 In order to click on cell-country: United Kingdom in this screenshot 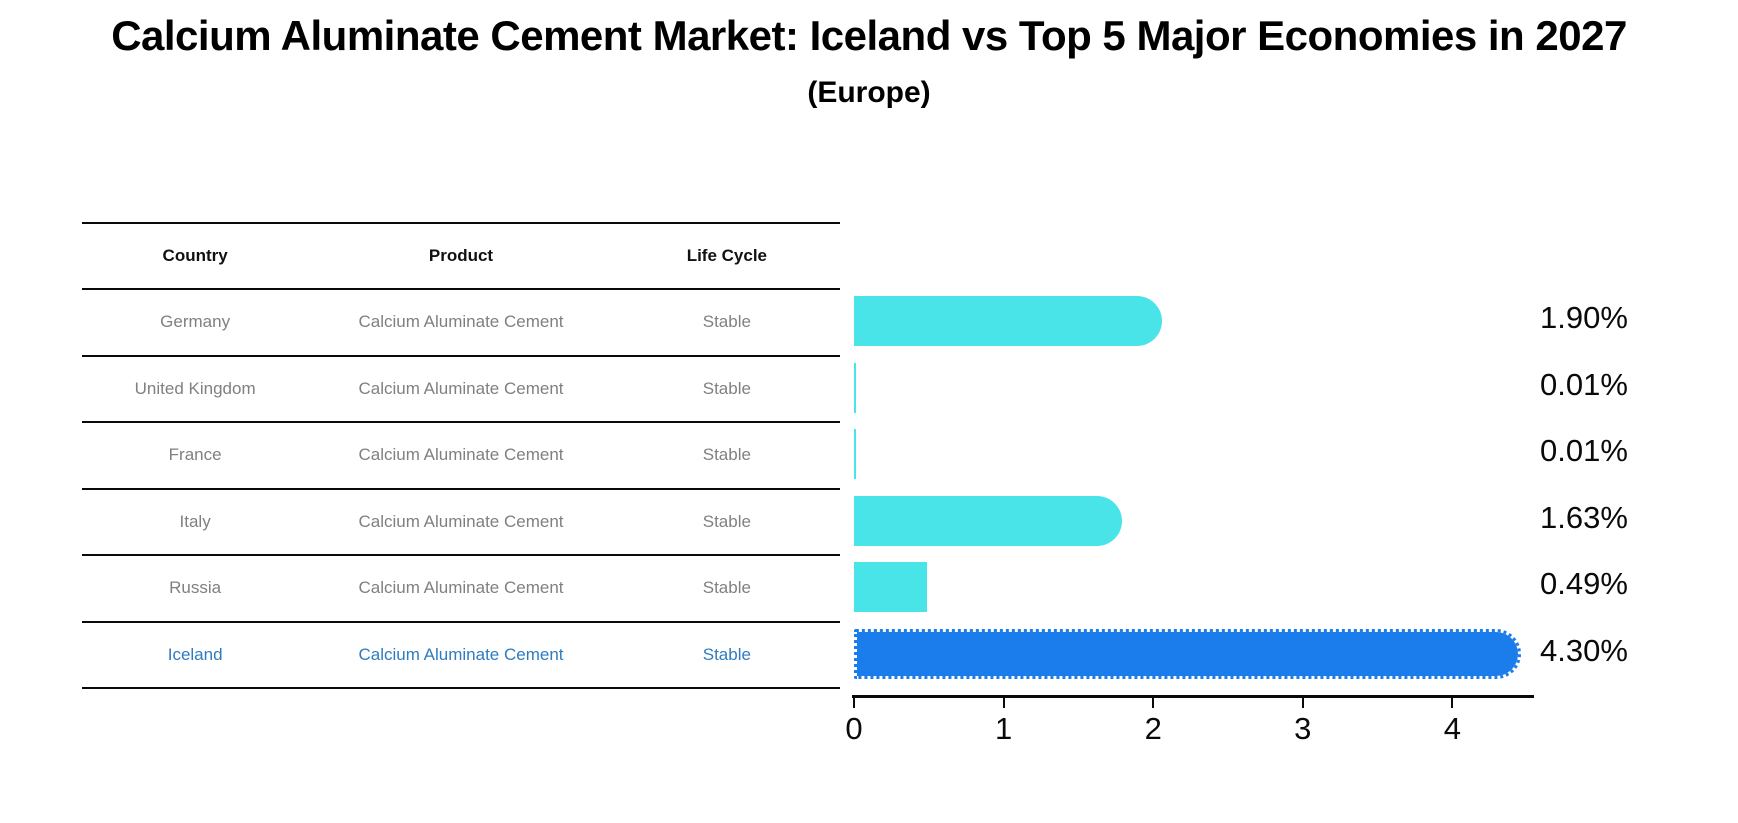, I will do `click(195, 388)`.